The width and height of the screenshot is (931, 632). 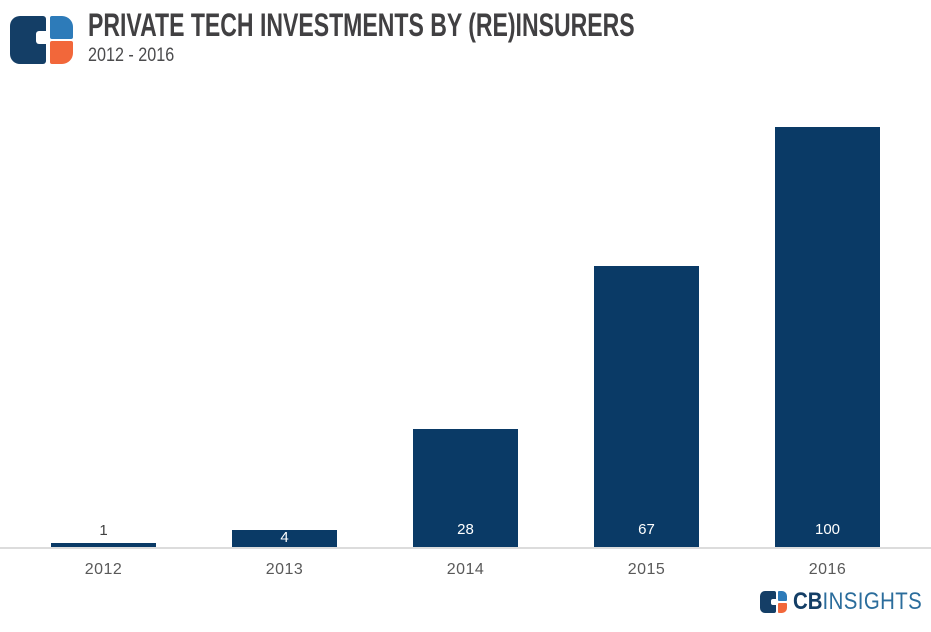 What do you see at coordinates (465, 529) in the screenshot?
I see `value-label-2014: 28` at bounding box center [465, 529].